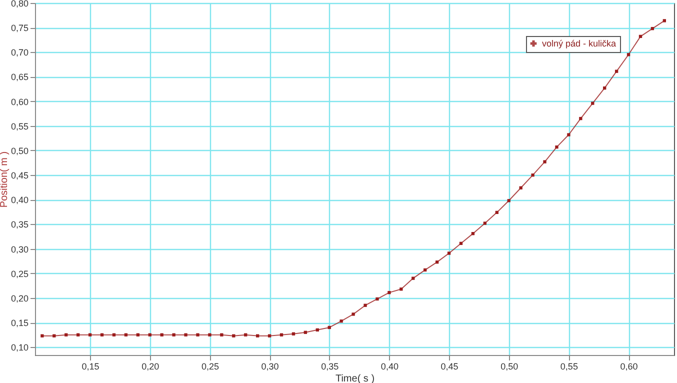 The height and width of the screenshot is (383, 677). Describe the element at coordinates (19, 249) in the screenshot. I see `y-tick-label: 0,30` at that location.